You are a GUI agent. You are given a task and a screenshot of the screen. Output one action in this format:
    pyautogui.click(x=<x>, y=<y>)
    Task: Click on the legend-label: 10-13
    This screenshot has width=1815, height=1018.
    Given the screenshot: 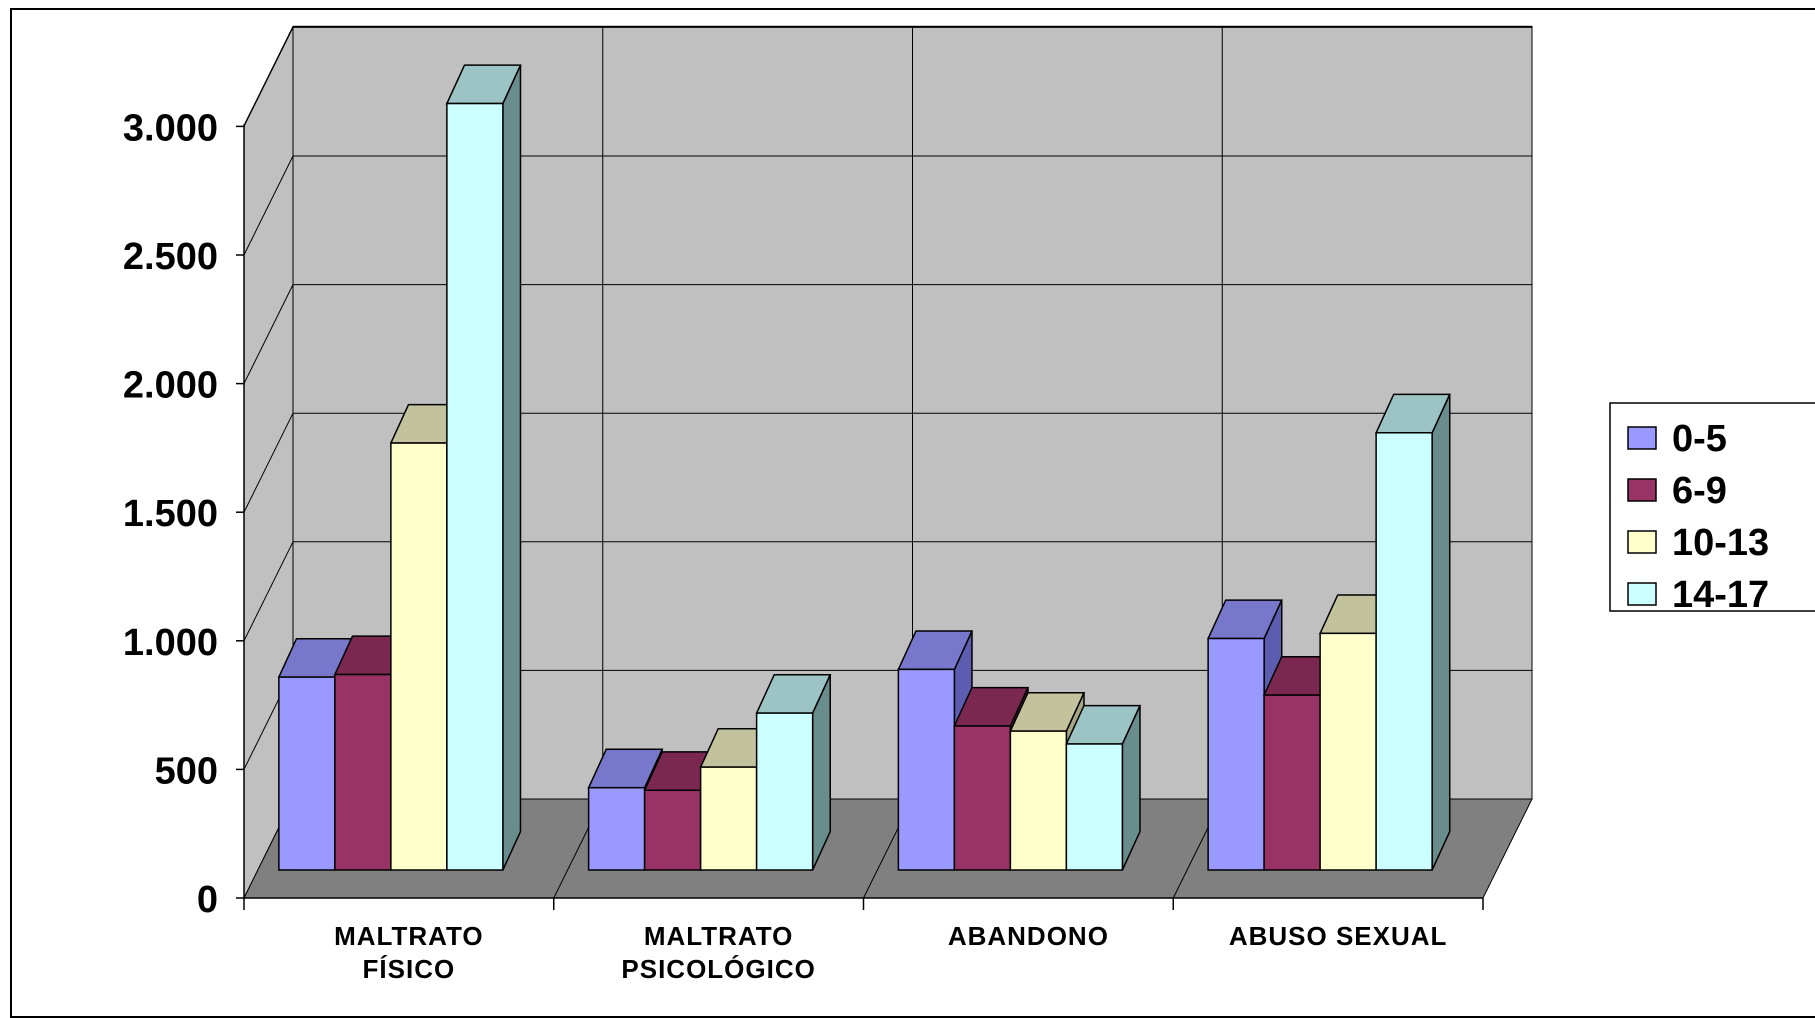 What is the action you would take?
    pyautogui.click(x=1720, y=543)
    